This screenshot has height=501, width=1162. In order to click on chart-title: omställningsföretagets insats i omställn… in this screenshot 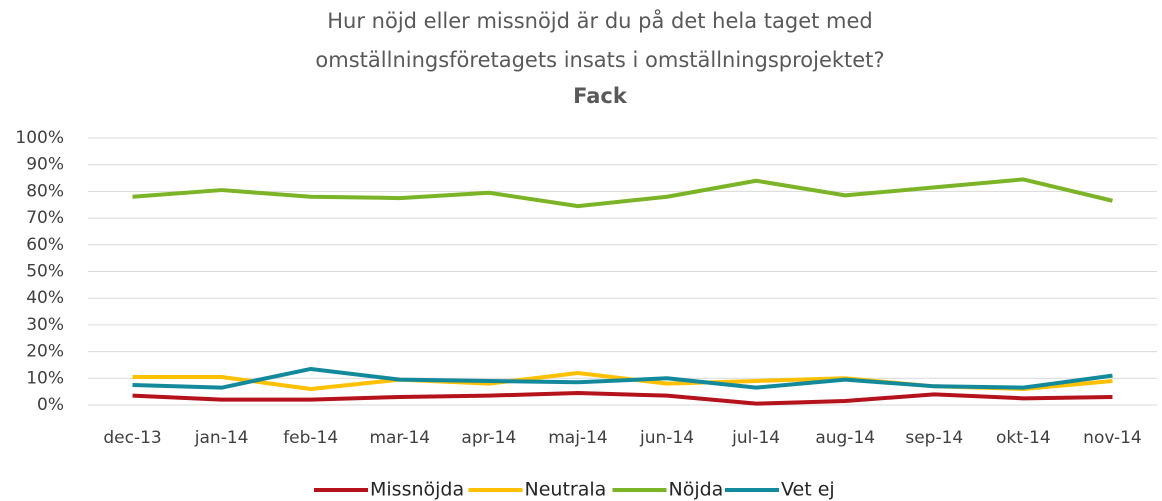, I will do `click(599, 60)`.